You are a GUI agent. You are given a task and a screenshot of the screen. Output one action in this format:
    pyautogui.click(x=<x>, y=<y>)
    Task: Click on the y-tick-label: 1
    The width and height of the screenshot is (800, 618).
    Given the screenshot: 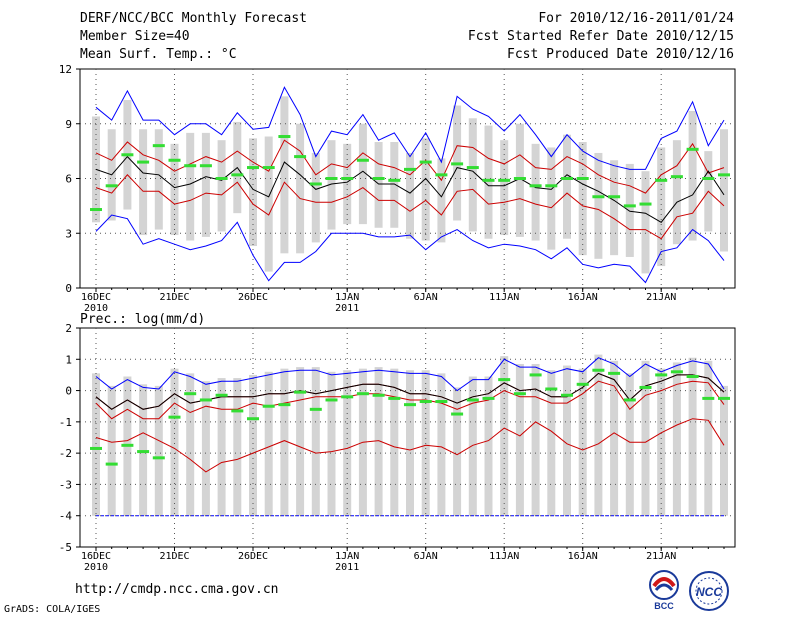 What is the action you would take?
    pyautogui.click(x=68, y=359)
    